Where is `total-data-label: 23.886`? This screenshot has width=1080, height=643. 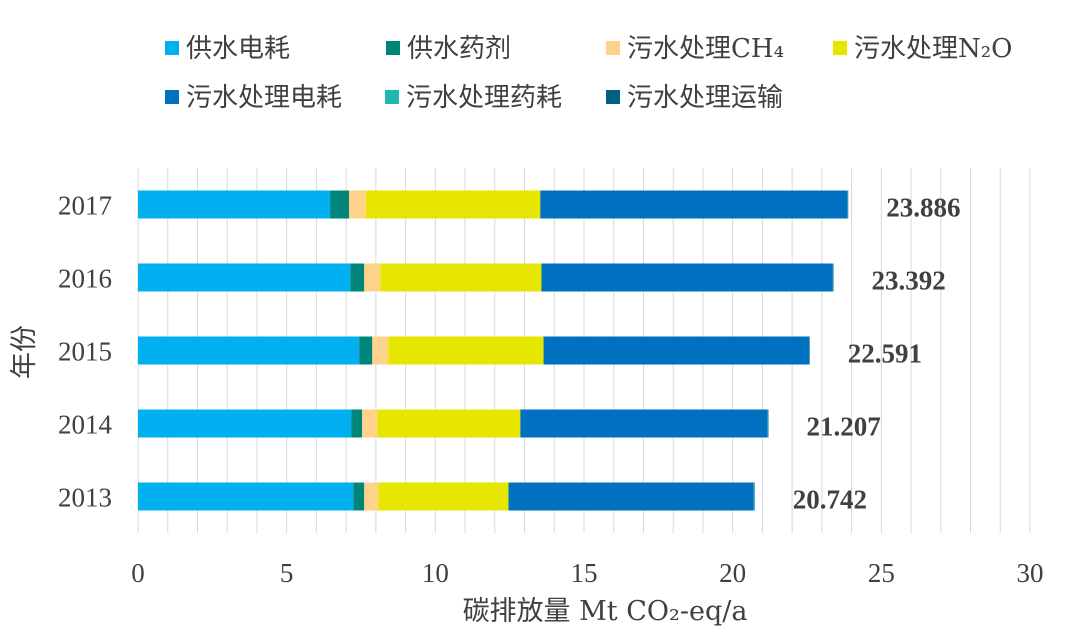
total-data-label: 23.886 is located at coordinates (923, 208).